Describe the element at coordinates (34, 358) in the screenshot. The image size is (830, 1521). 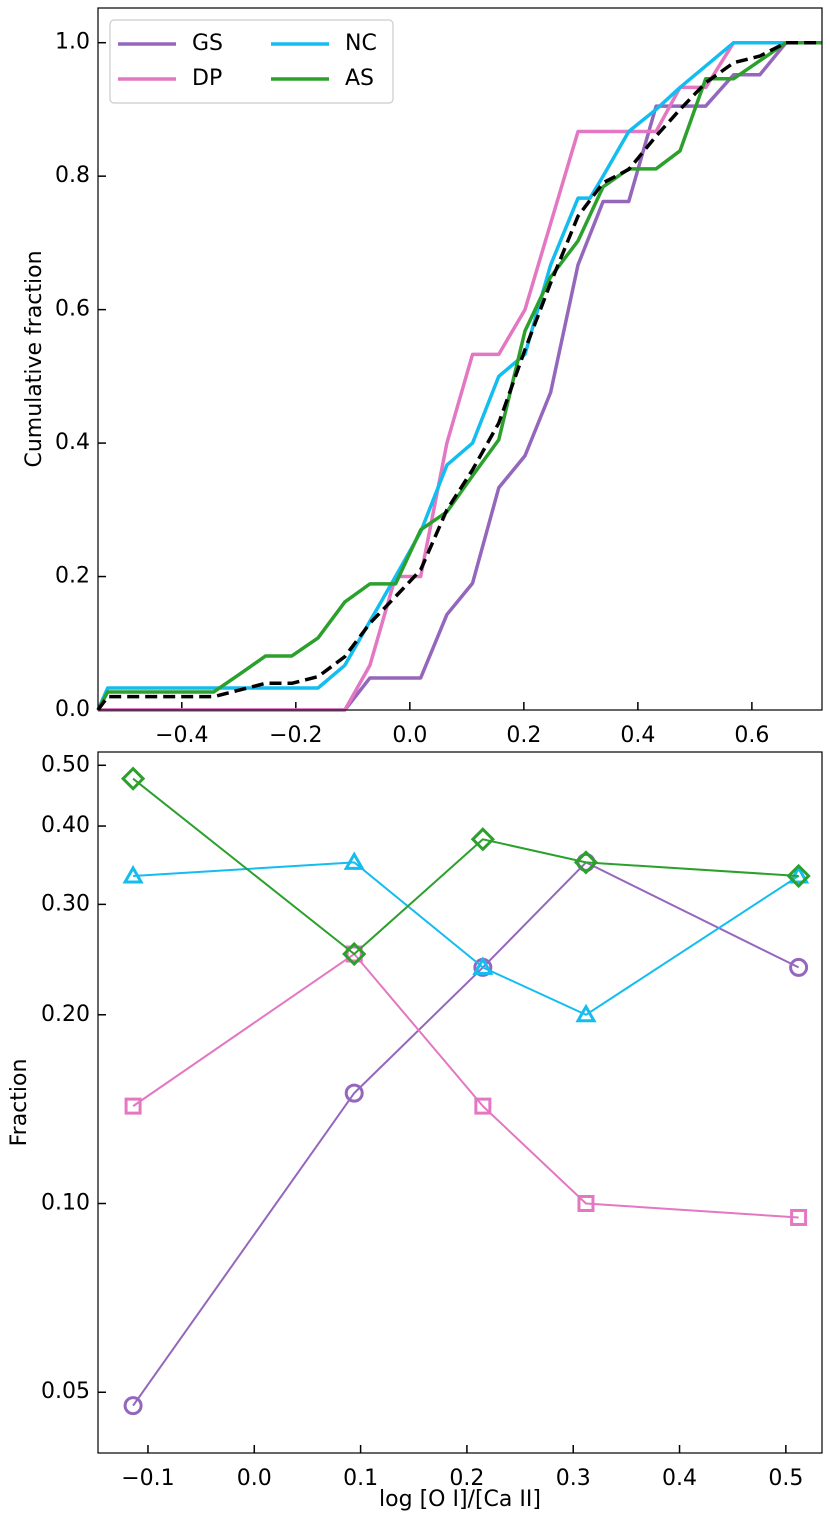
I see `y-axis-label: Cumulative fraction` at that location.